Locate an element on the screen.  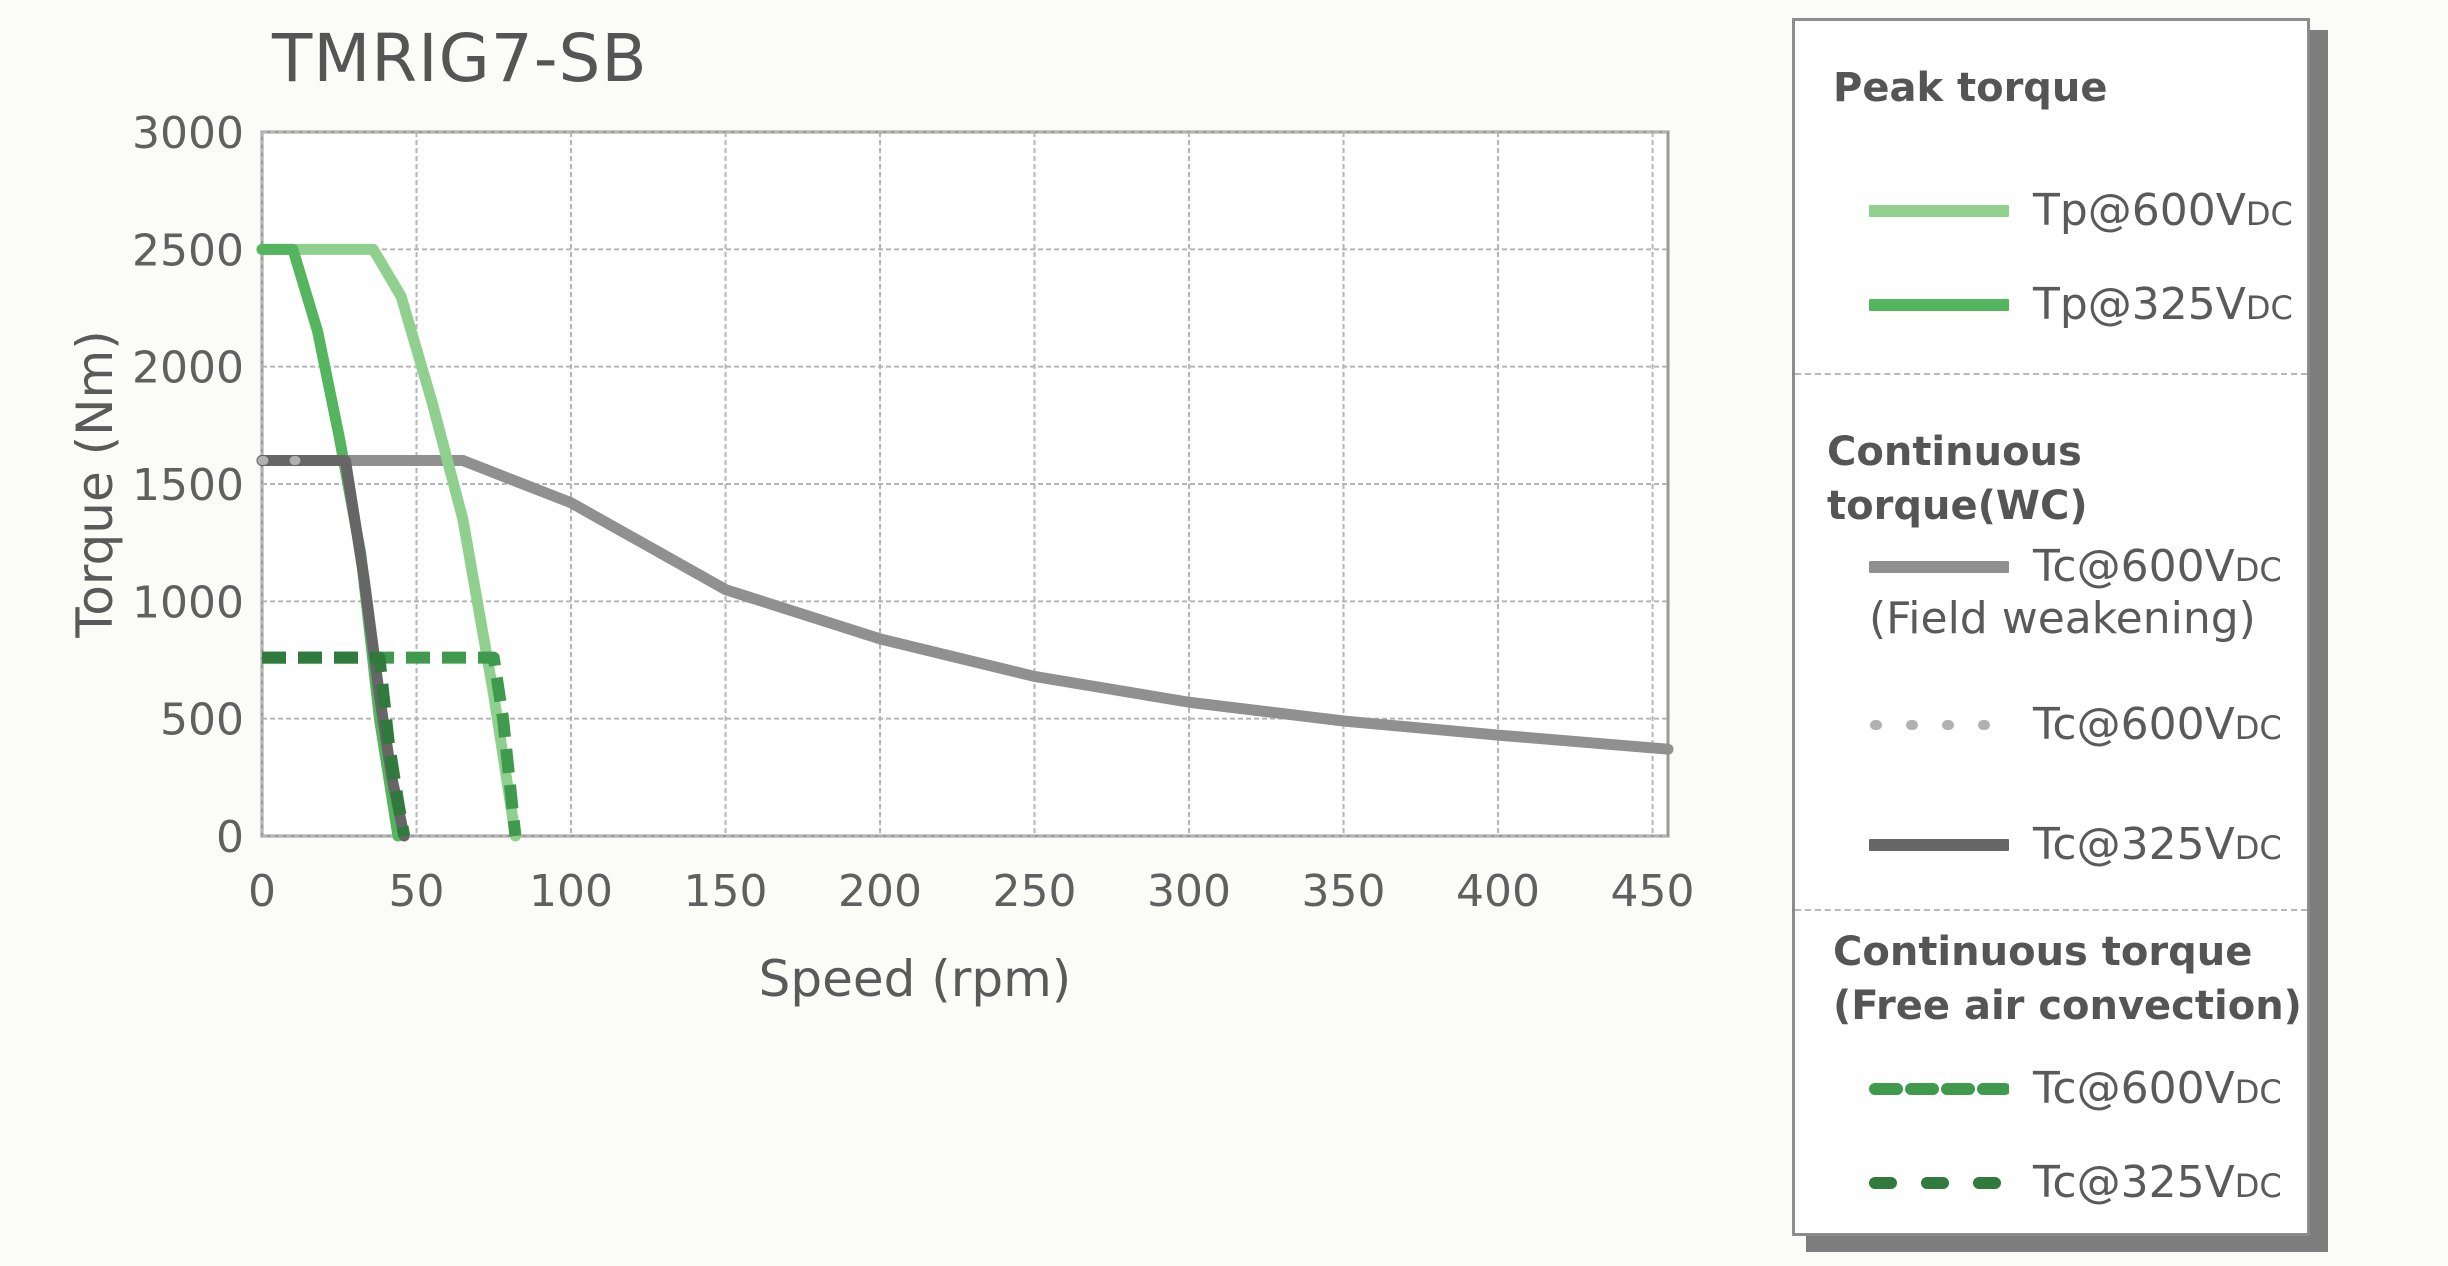
legend-item-tp600: Tp@600VDC is located at coordinates (2079, 212).